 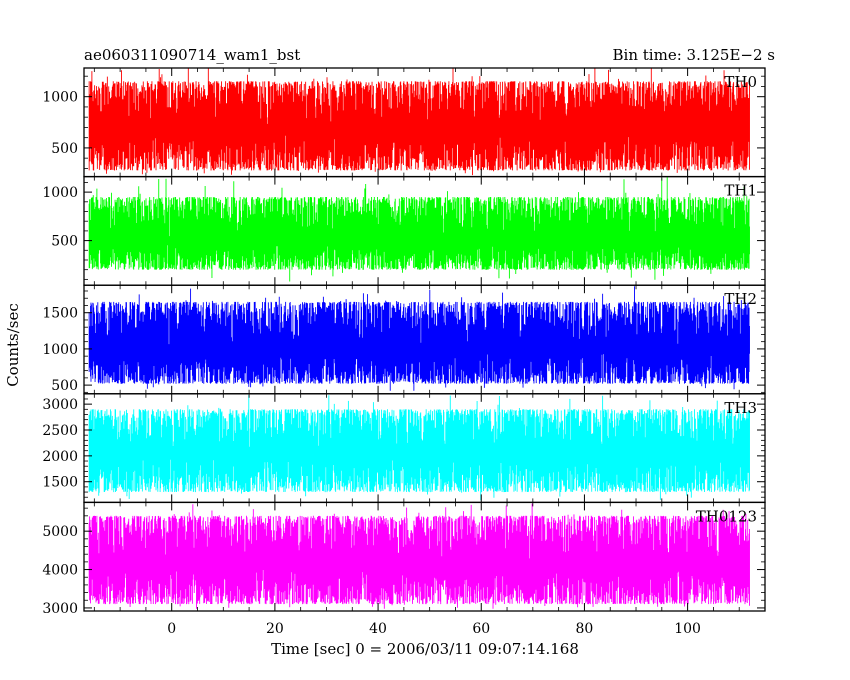 I want to click on x-tick-label: 20, so click(x=275, y=629).